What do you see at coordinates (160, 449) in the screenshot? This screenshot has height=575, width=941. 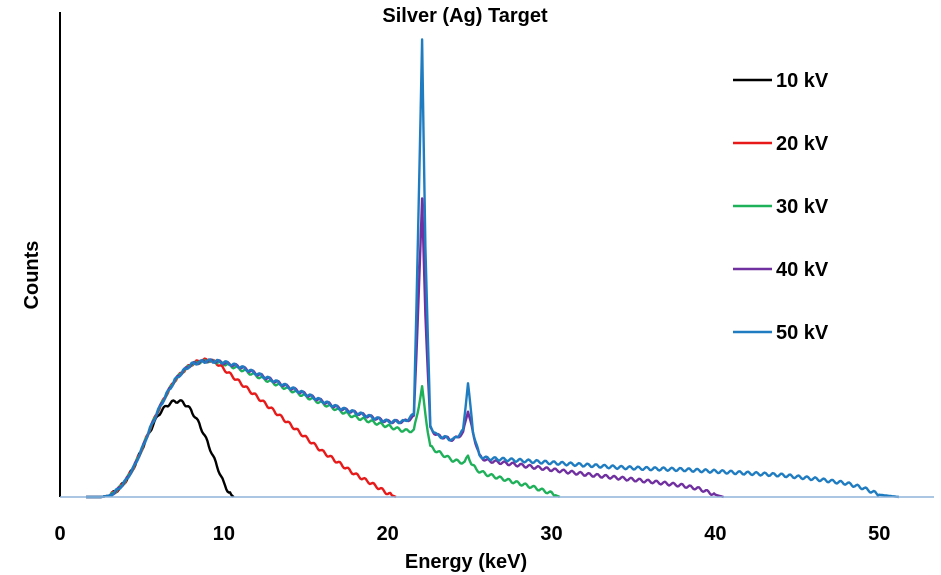 I see `series-line-10-kv` at bounding box center [160, 449].